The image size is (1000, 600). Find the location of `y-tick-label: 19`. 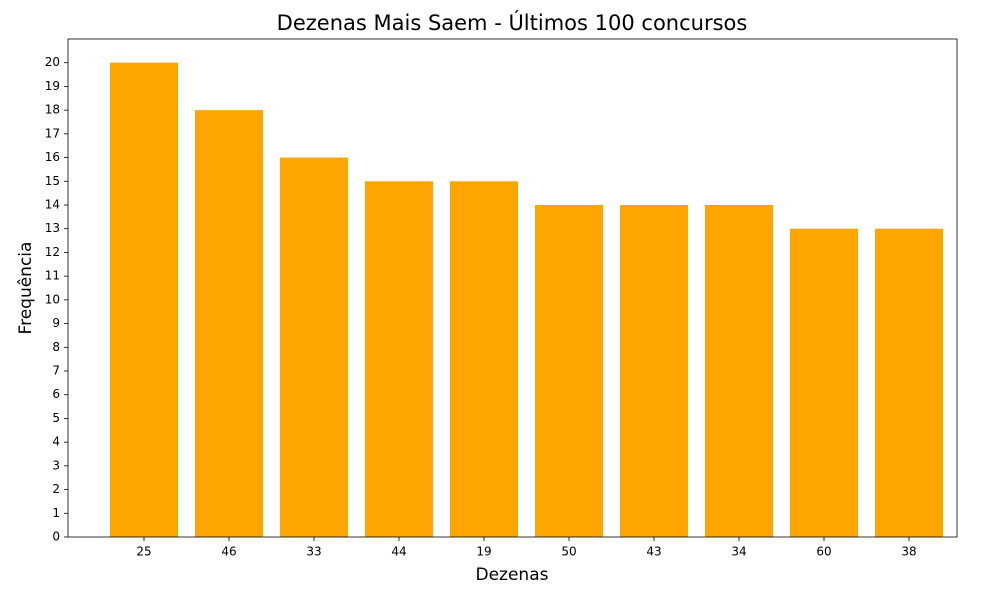

y-tick-label: 19 is located at coordinates (52, 86).